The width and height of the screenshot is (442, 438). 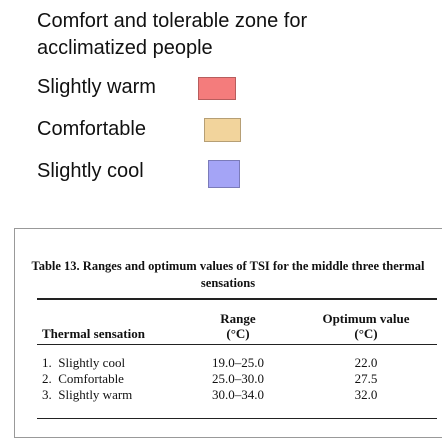 What do you see at coordinates (238, 362) in the screenshot?
I see `table-cell: 19.0–25.0` at bounding box center [238, 362].